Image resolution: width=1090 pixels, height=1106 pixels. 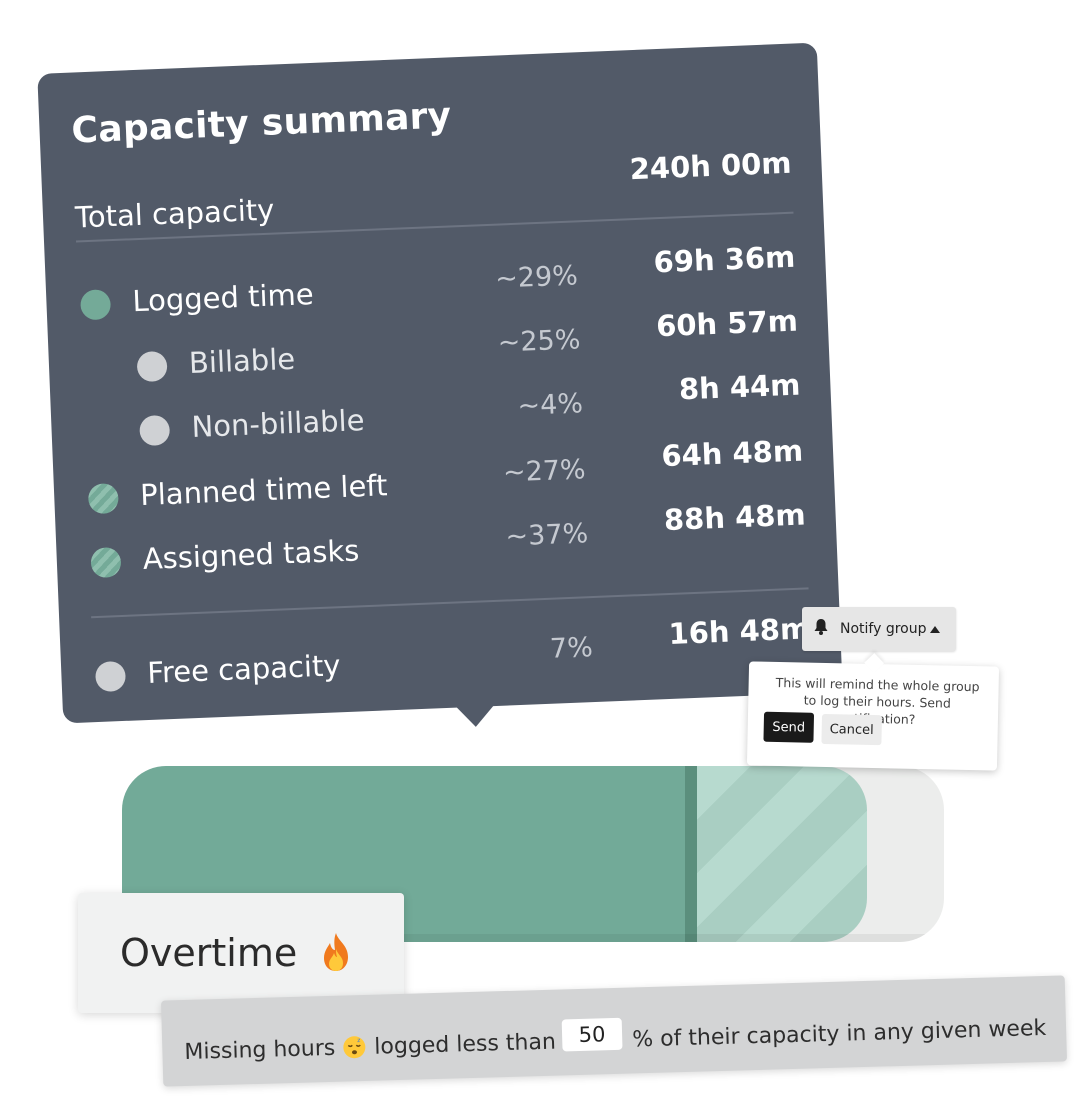 What do you see at coordinates (740, 387) in the screenshot?
I see `non-billable-value: 8h 44m` at bounding box center [740, 387].